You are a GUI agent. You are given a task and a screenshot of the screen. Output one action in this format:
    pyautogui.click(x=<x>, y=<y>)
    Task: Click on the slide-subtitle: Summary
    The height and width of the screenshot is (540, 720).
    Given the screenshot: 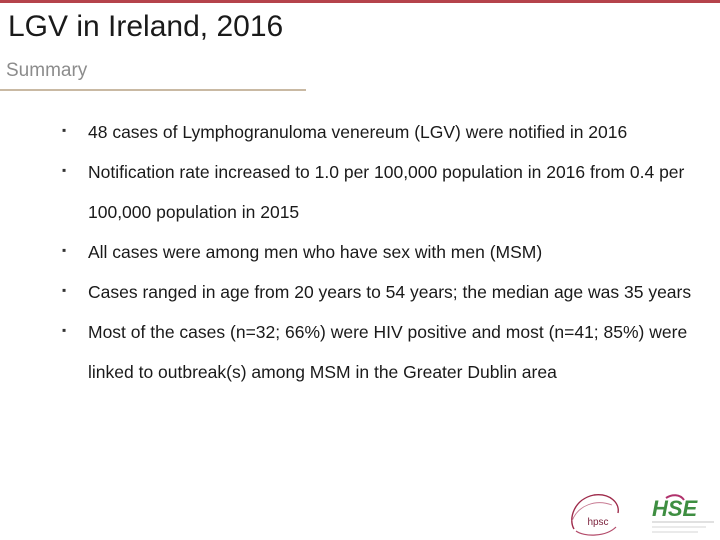 What is the action you would take?
    pyautogui.click(x=47, y=70)
    